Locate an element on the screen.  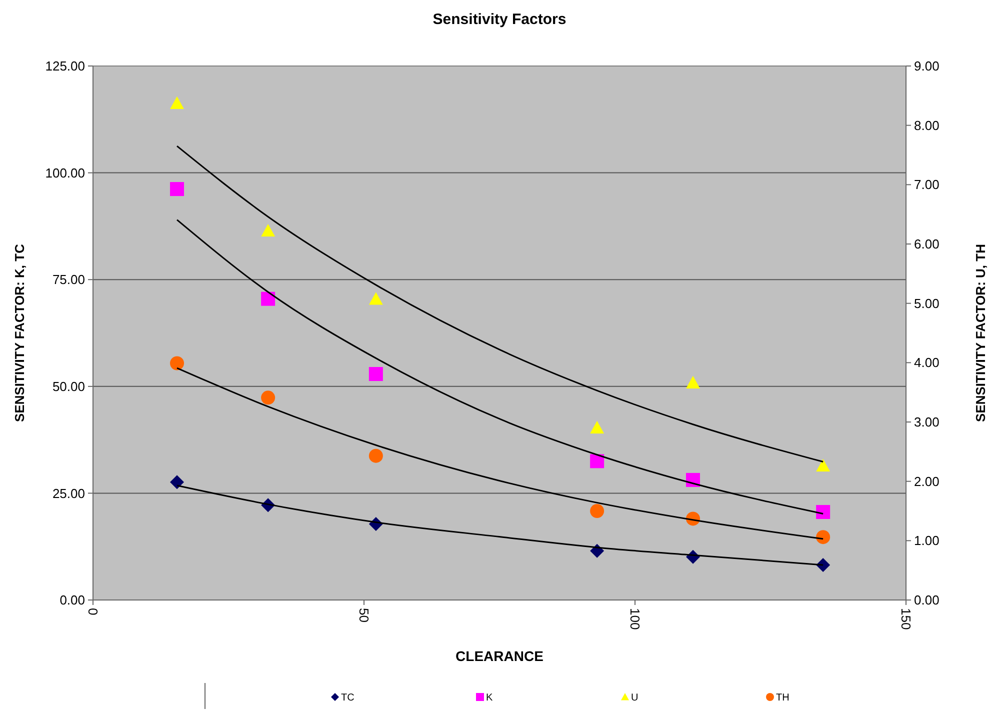
y2-tick-label: 5.00 is located at coordinates (927, 303).